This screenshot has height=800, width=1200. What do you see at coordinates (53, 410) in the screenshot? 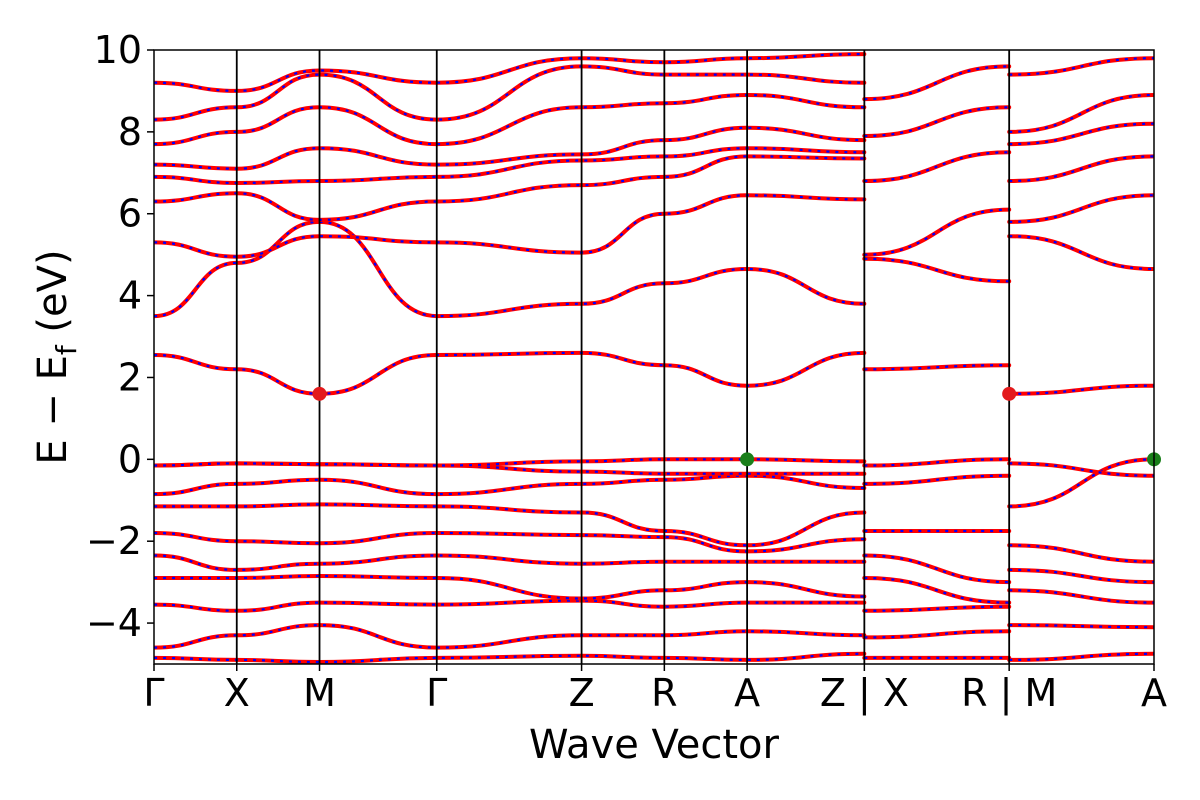
I see `y-axis-title-main: E − E` at bounding box center [53, 410].